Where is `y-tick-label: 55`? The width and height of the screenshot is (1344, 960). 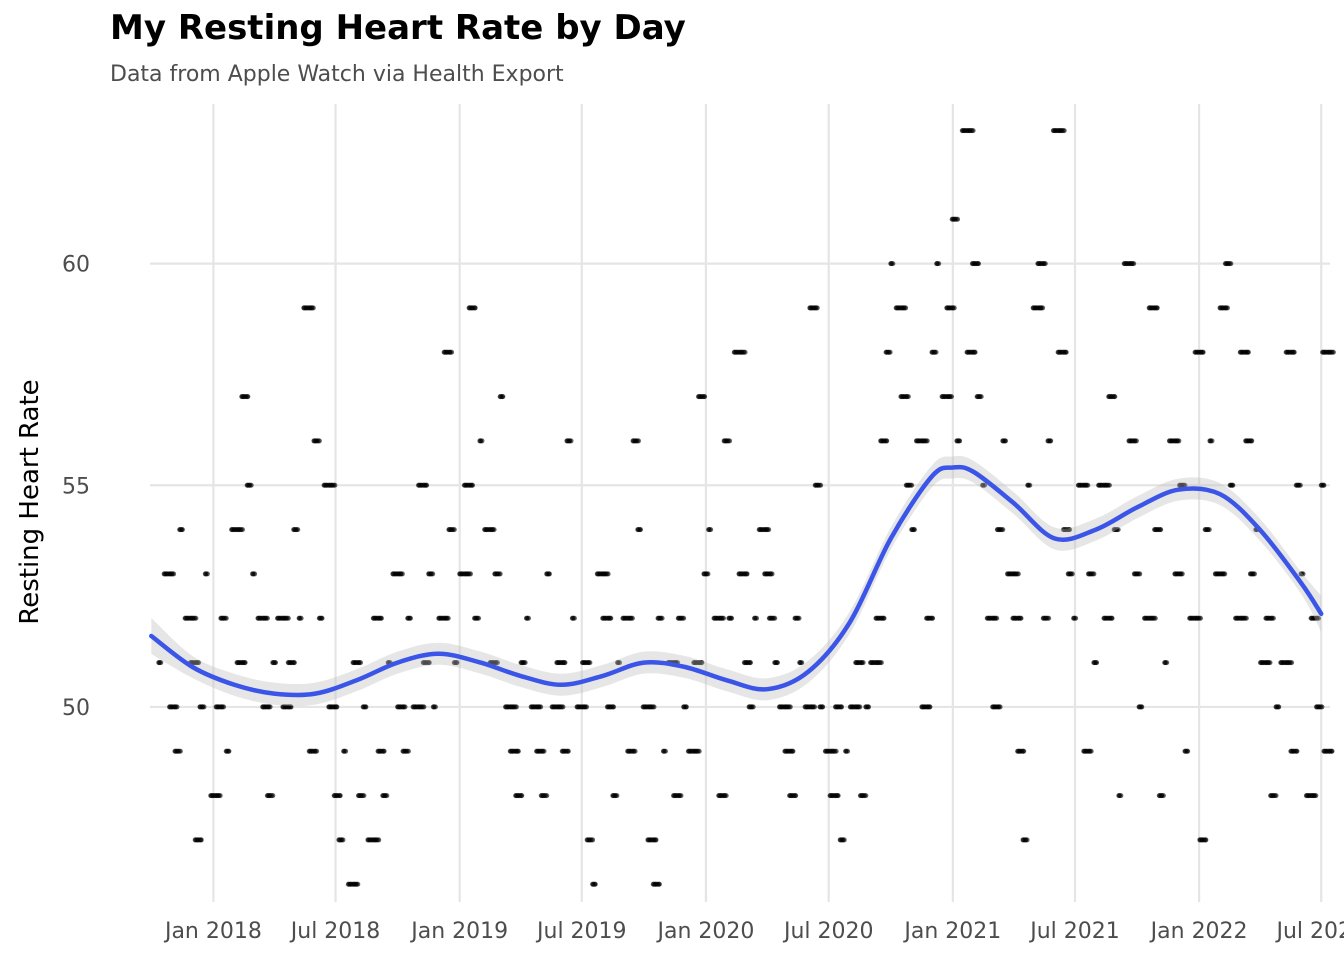 y-tick-label: 55 is located at coordinates (76, 486).